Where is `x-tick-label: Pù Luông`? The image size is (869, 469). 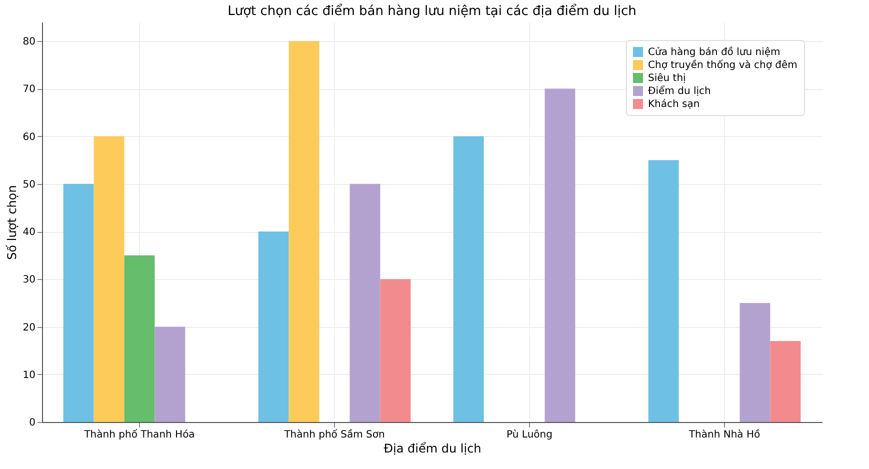
x-tick-label: Pù Luông is located at coordinates (529, 435).